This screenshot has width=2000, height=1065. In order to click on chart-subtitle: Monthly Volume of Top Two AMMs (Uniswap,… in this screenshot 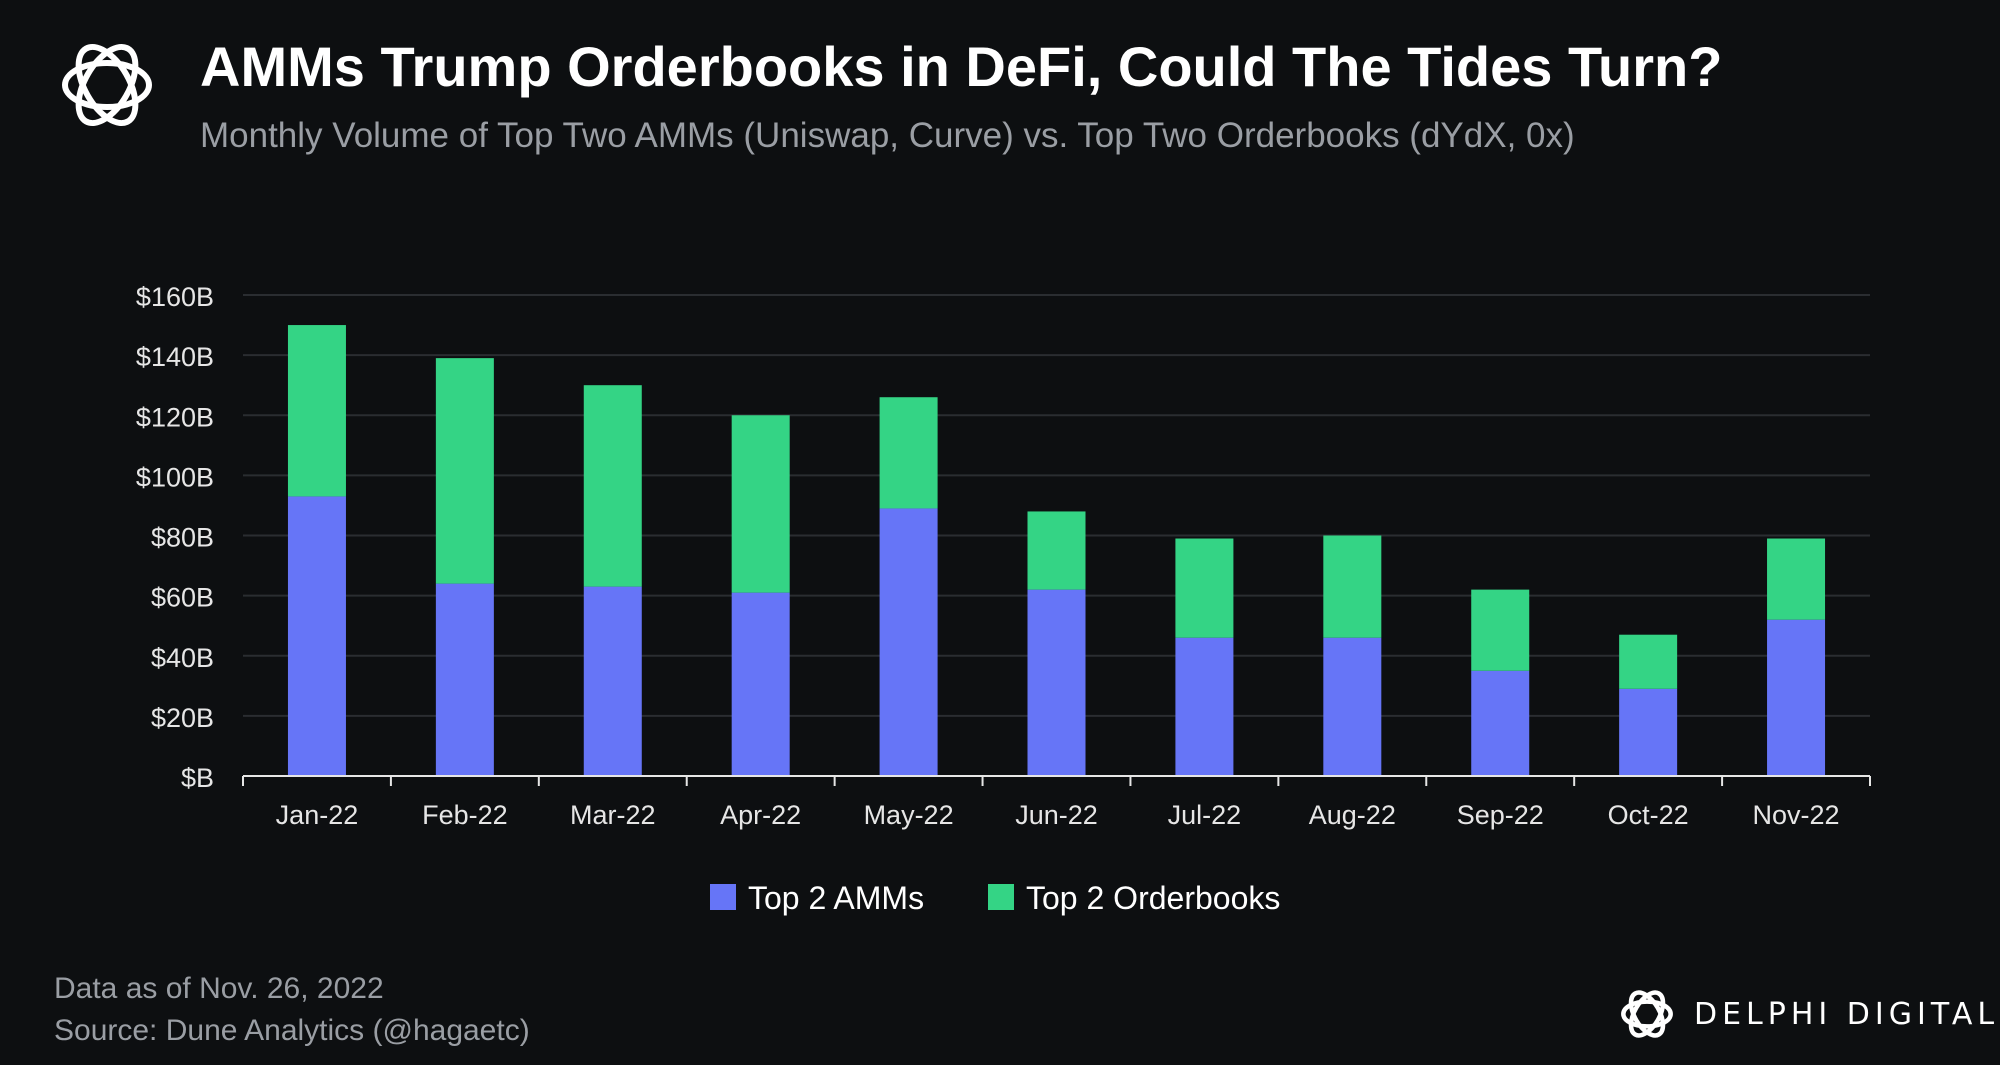, I will do `click(887, 135)`.